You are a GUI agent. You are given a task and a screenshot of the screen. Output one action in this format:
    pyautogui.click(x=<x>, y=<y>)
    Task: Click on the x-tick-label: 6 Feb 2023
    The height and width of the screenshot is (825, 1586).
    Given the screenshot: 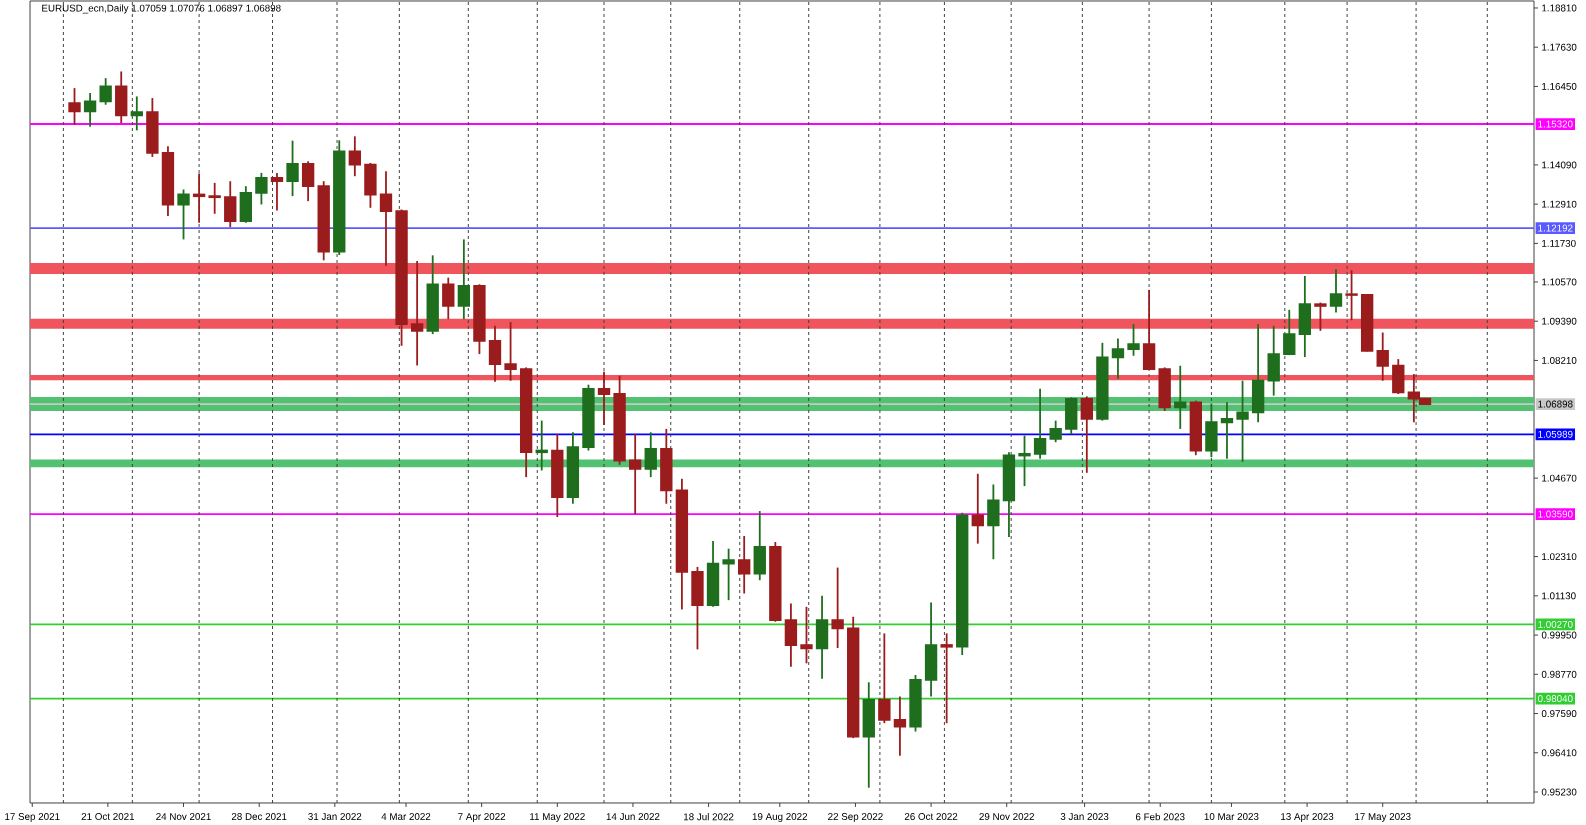 What is the action you would take?
    pyautogui.click(x=1160, y=817)
    